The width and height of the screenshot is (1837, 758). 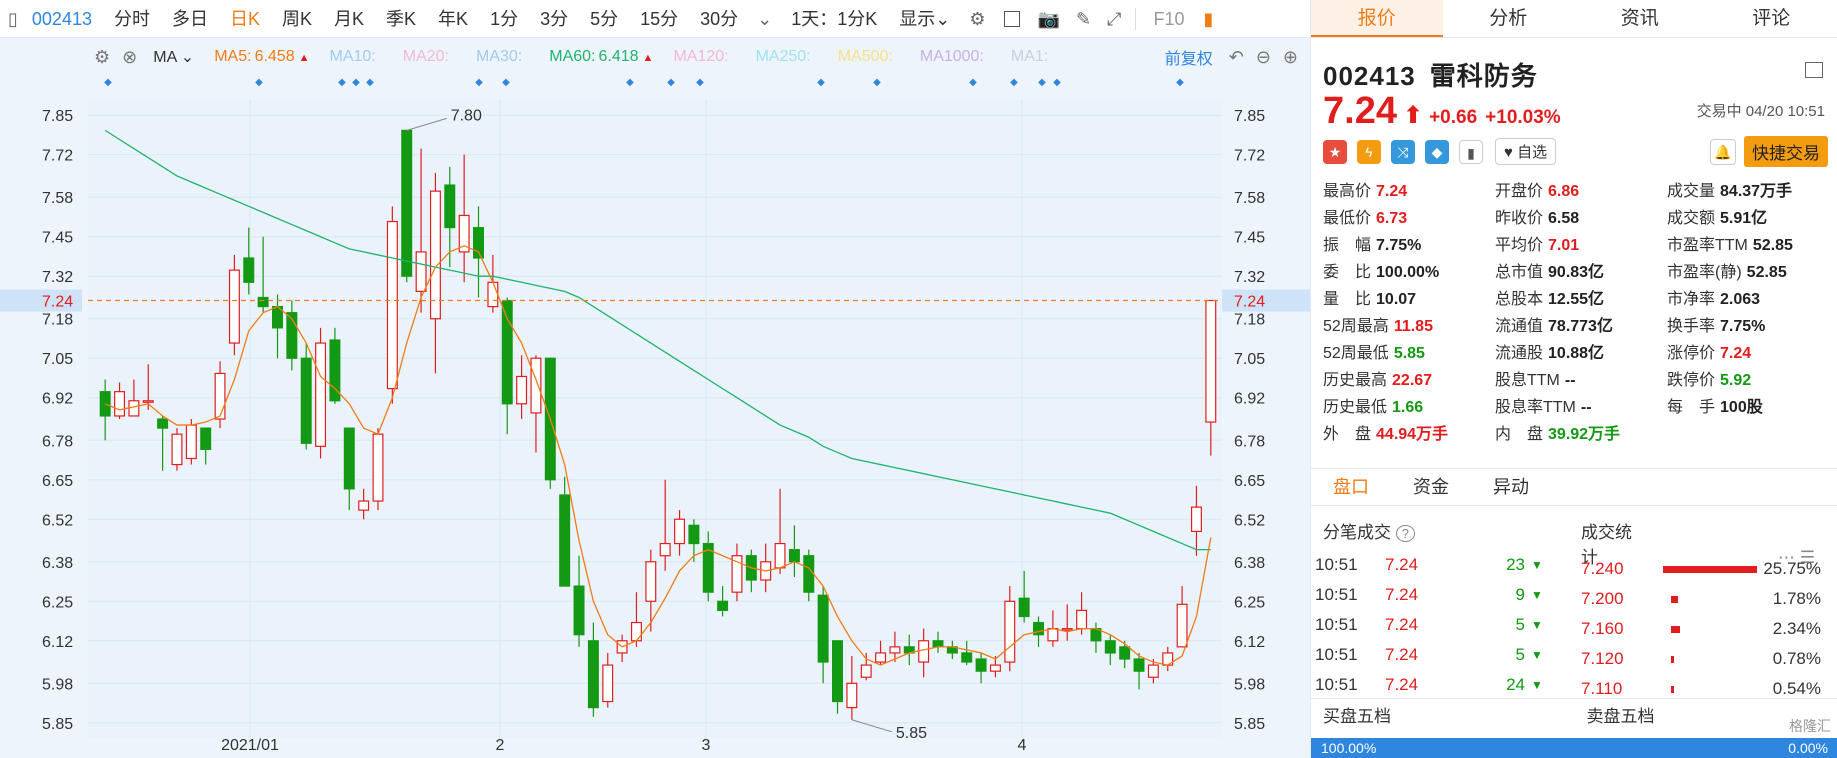 I want to click on detail-tab: 盘口, so click(x=1351, y=487).